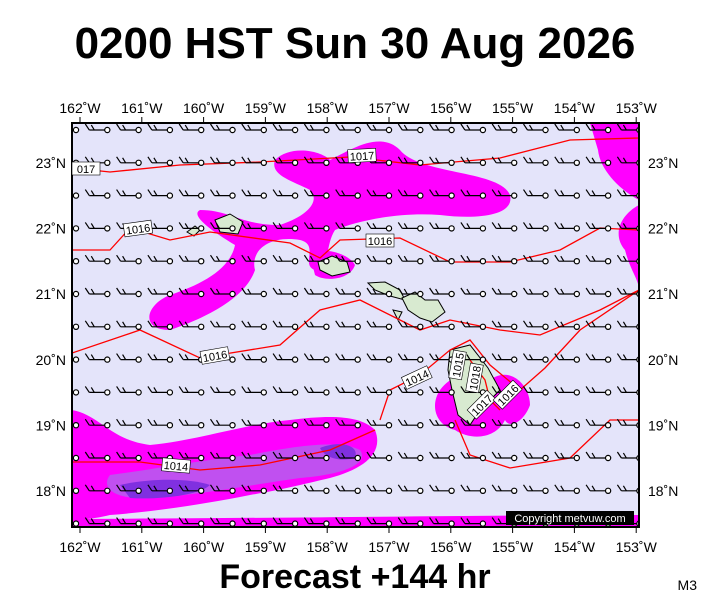  Describe the element at coordinates (513, 108) in the screenshot. I see `lon-label: 155˚W` at that location.